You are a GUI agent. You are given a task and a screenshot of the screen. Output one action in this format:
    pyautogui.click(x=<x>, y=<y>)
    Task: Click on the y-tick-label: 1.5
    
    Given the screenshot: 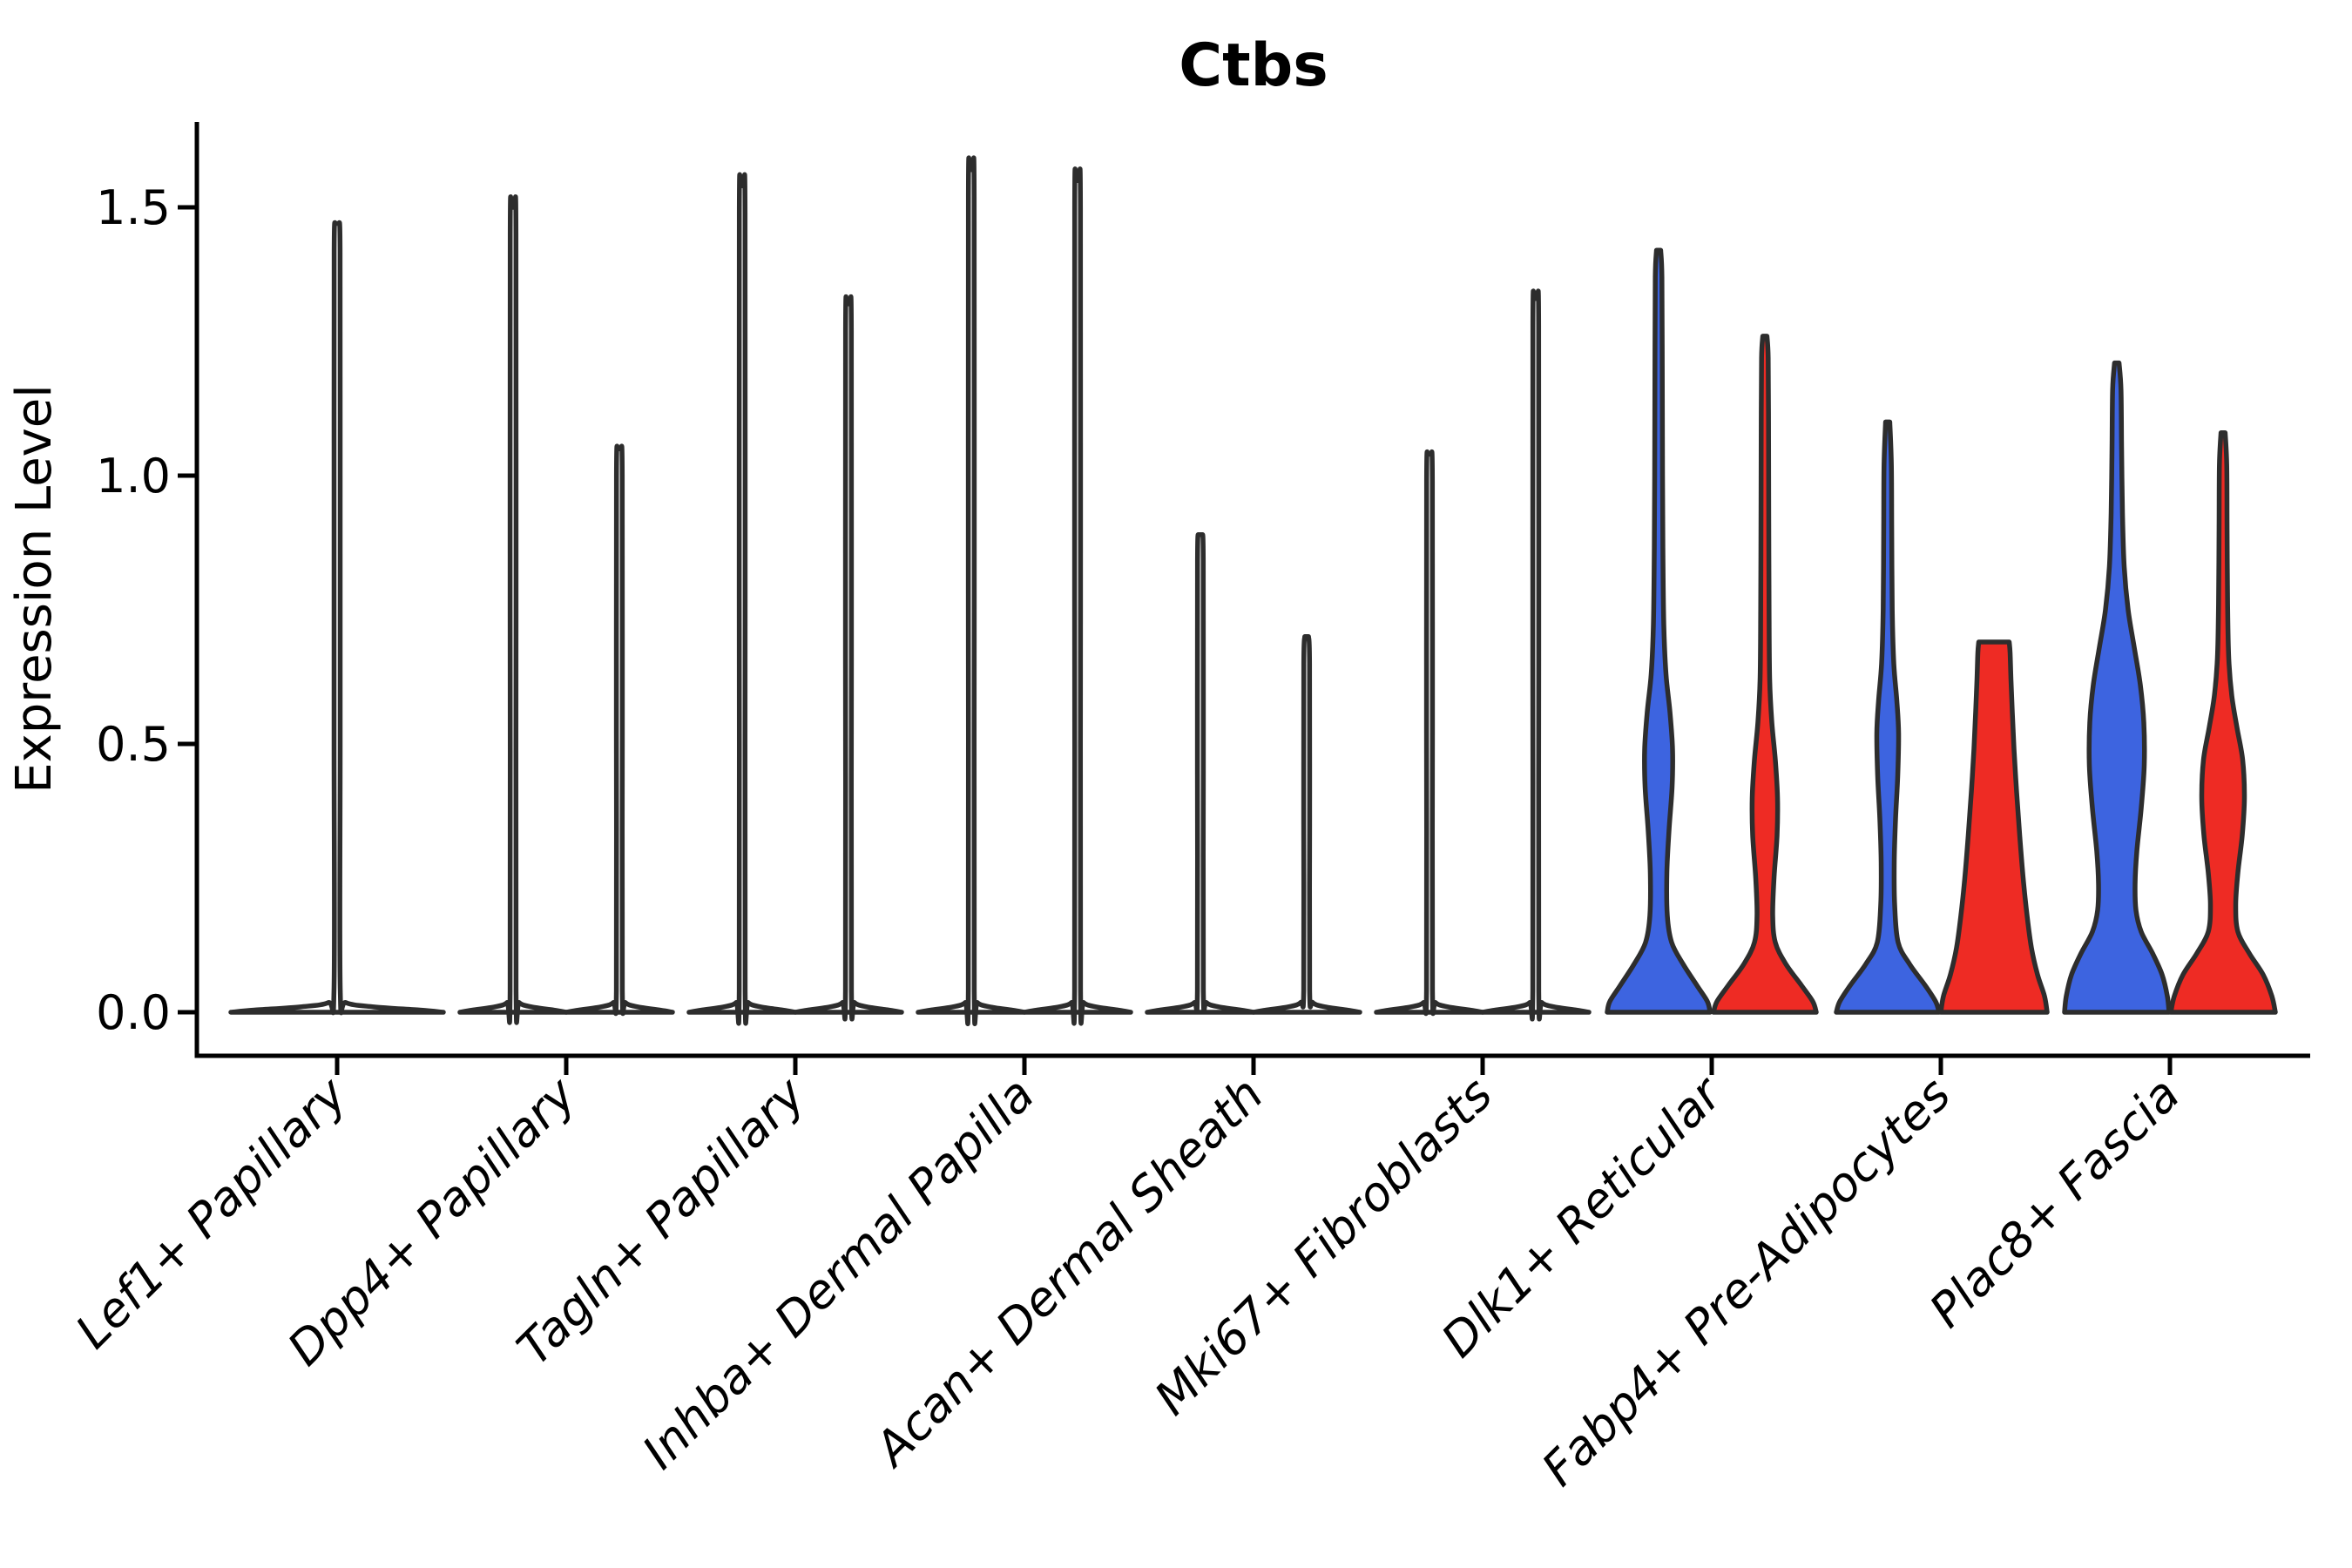 What is the action you would take?
    pyautogui.click(x=134, y=207)
    